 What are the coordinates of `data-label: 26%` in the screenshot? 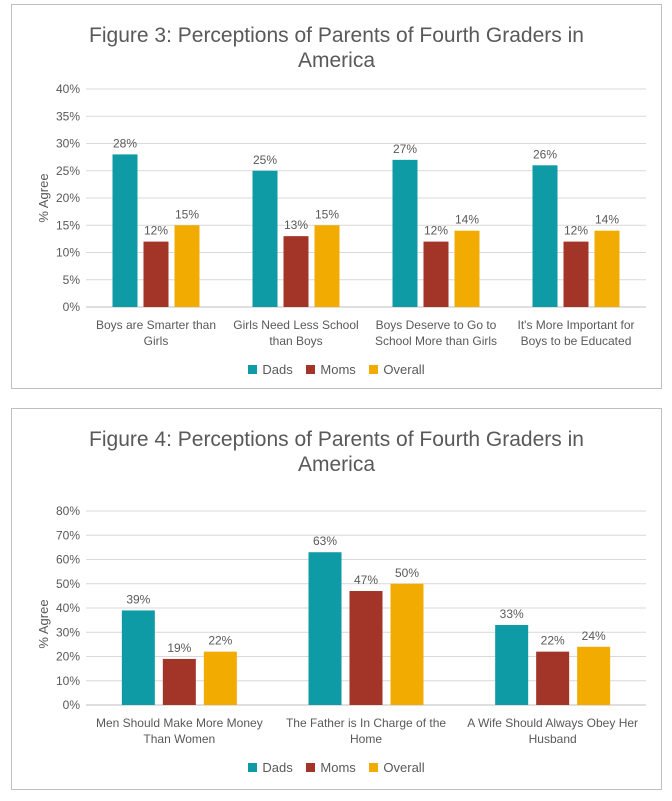 It's located at (545, 154).